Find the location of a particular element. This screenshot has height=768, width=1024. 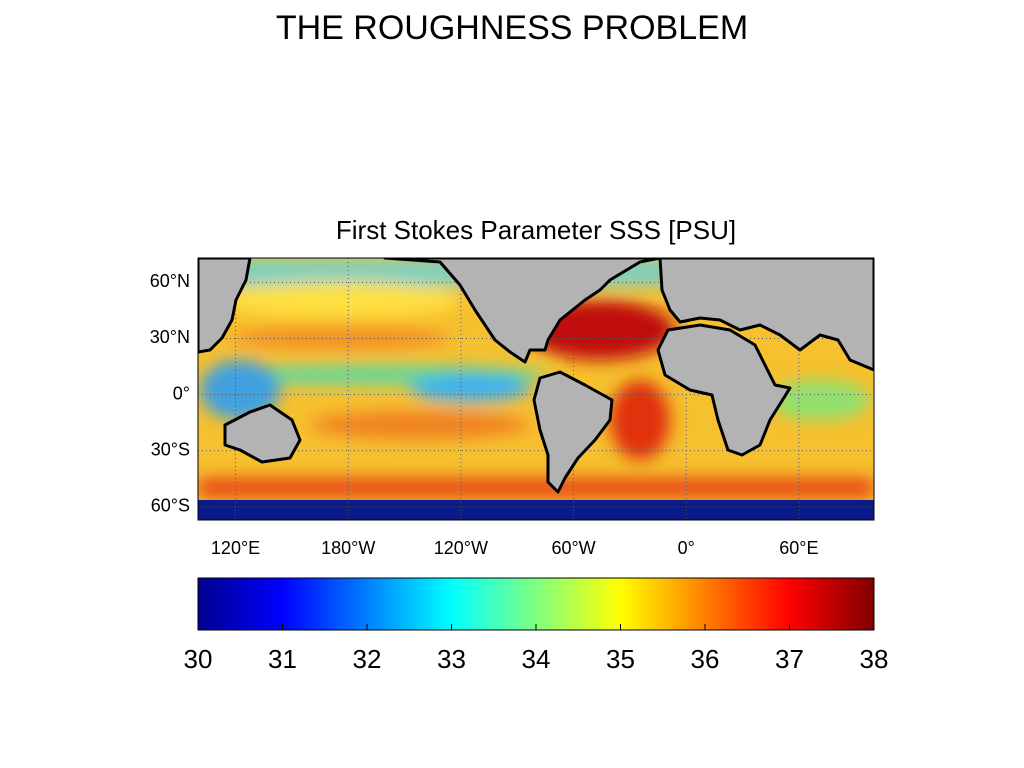

antarctic-ice is located at coordinates (536, 510).